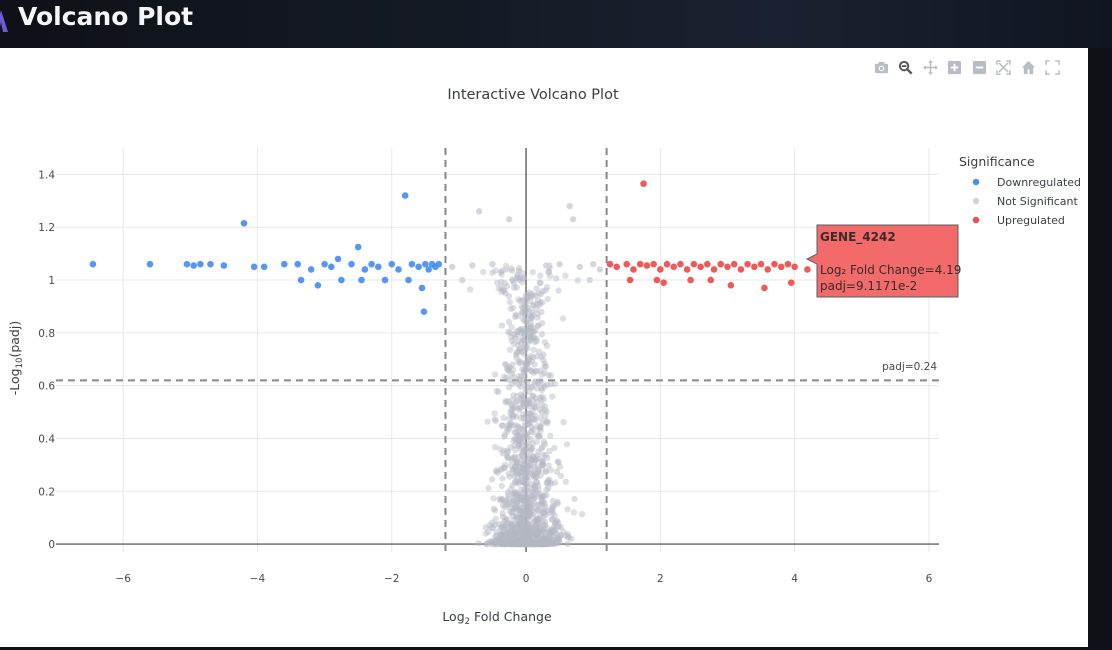  Describe the element at coordinates (881, 67) in the screenshot. I see `camera-icon` at that location.